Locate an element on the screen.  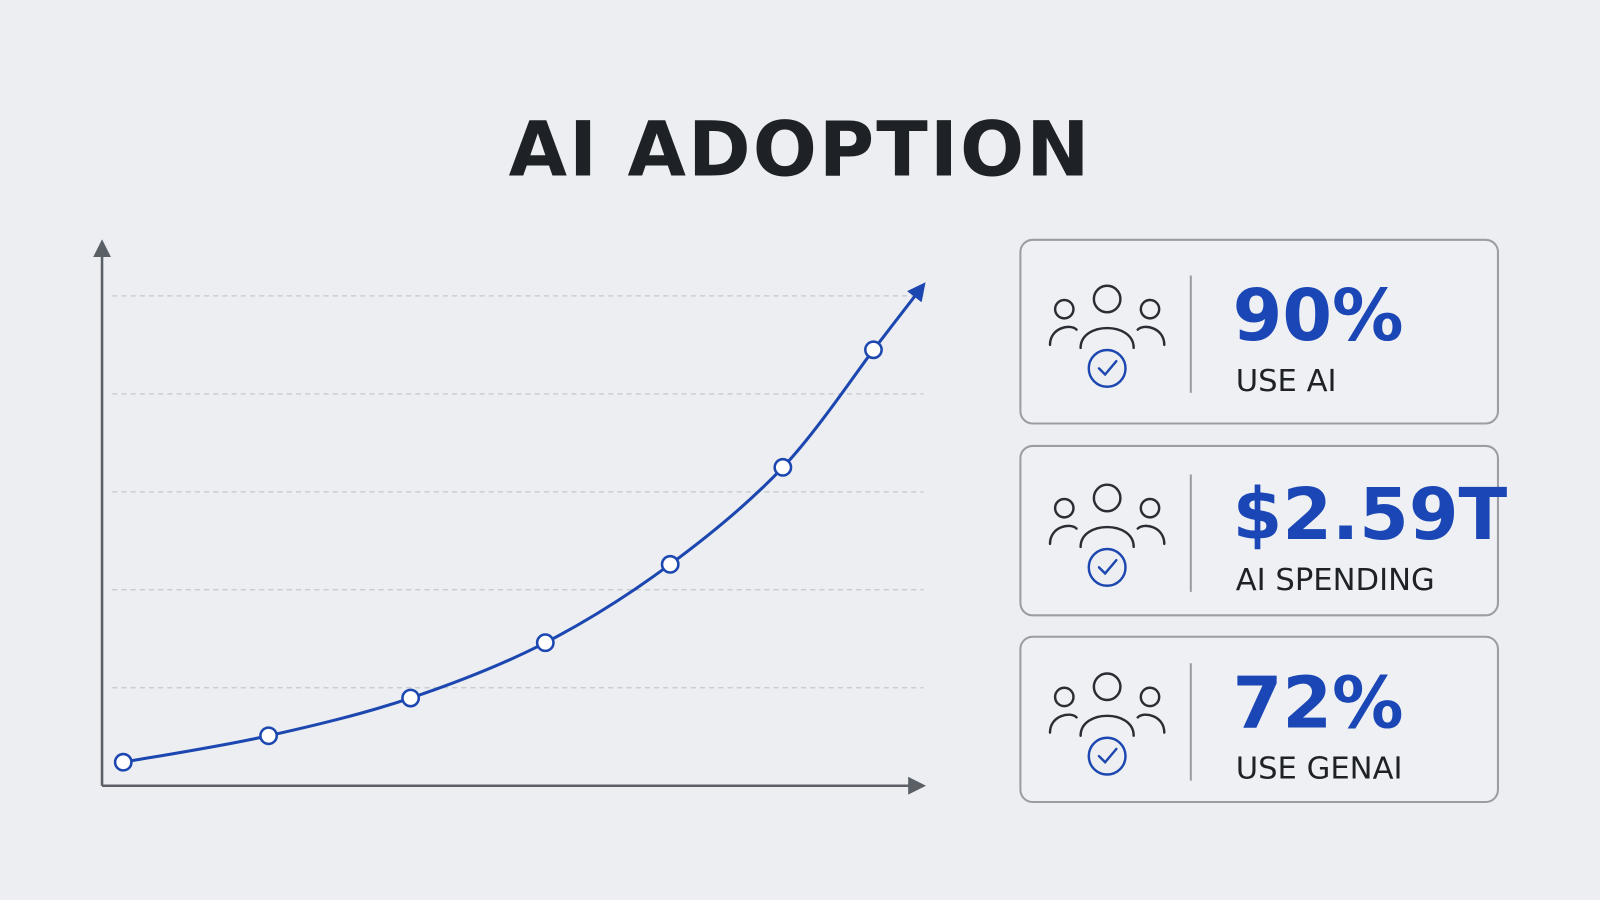
stat-card: 90% USE AI is located at coordinates (1259, 331).